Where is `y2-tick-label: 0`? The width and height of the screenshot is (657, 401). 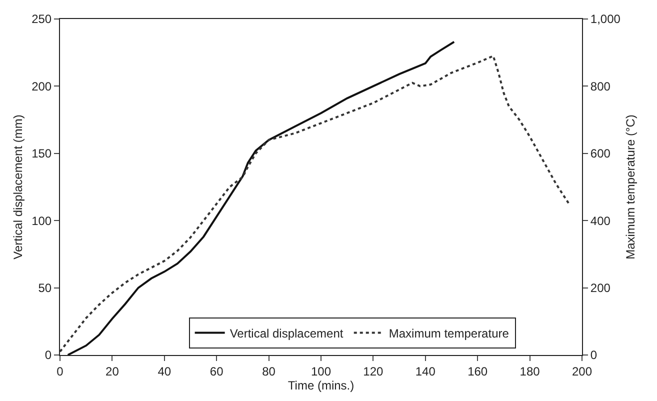 y2-tick-label: 0 is located at coordinates (594, 355).